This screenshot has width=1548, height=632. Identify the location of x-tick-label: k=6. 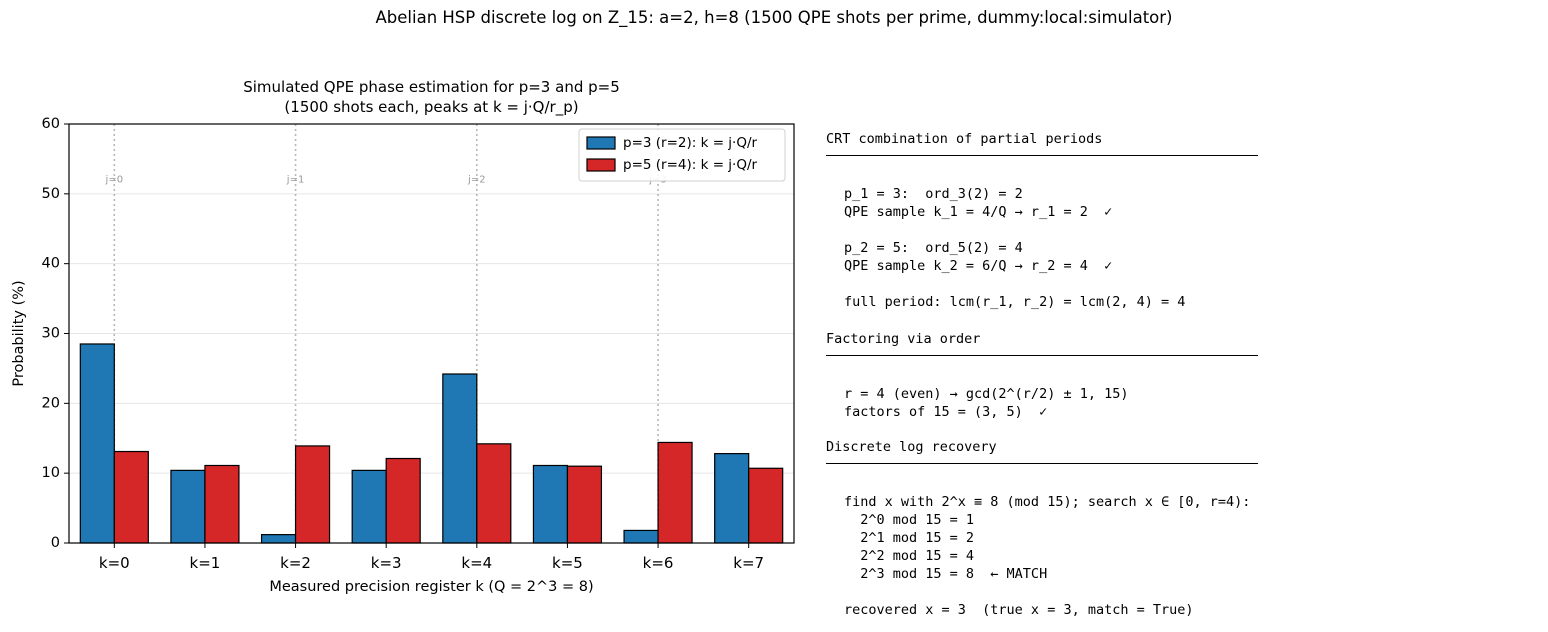
(658, 563).